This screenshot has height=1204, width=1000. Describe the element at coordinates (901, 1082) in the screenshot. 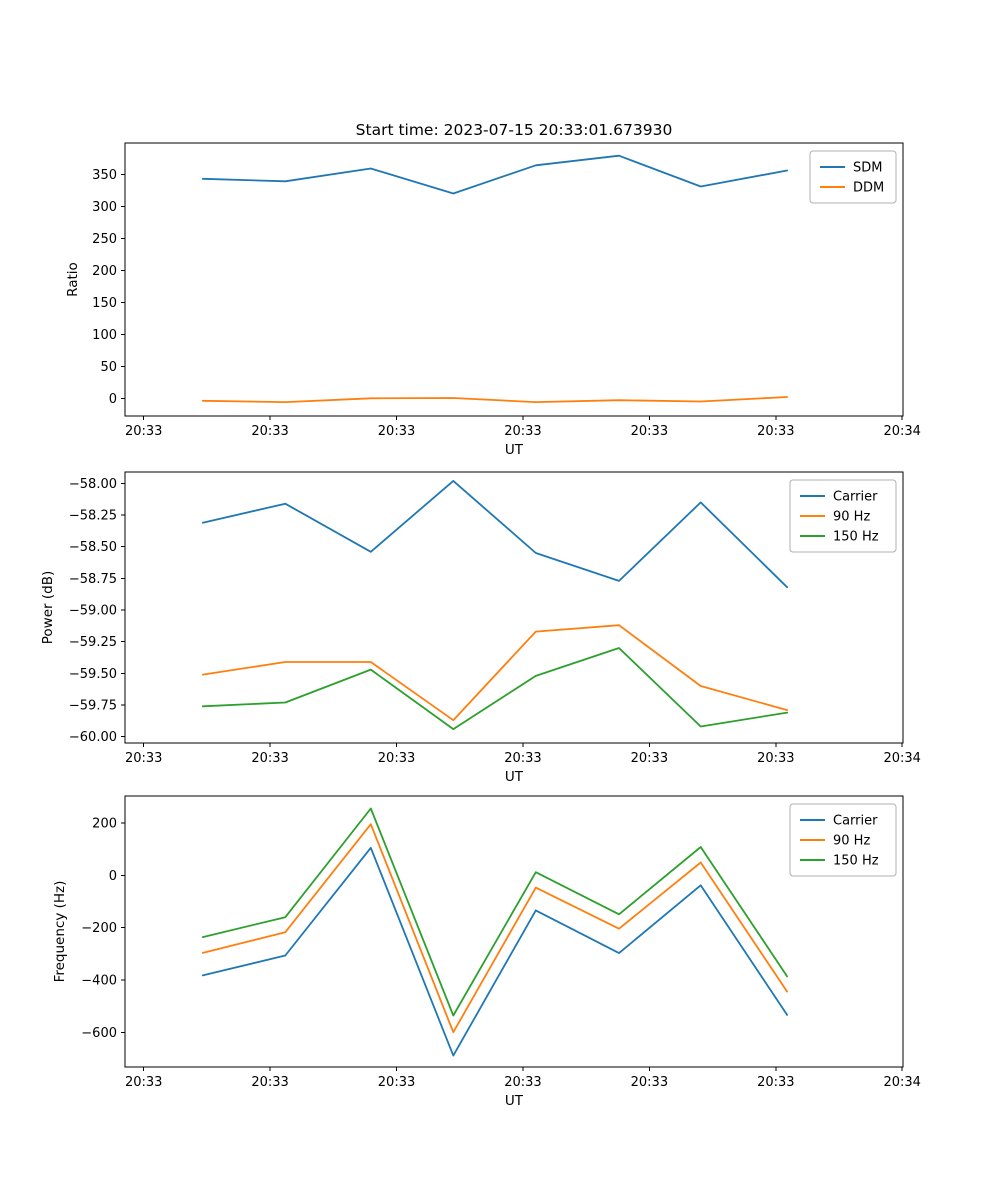

I see `frequency-x-tick-label: 20:34` at that location.